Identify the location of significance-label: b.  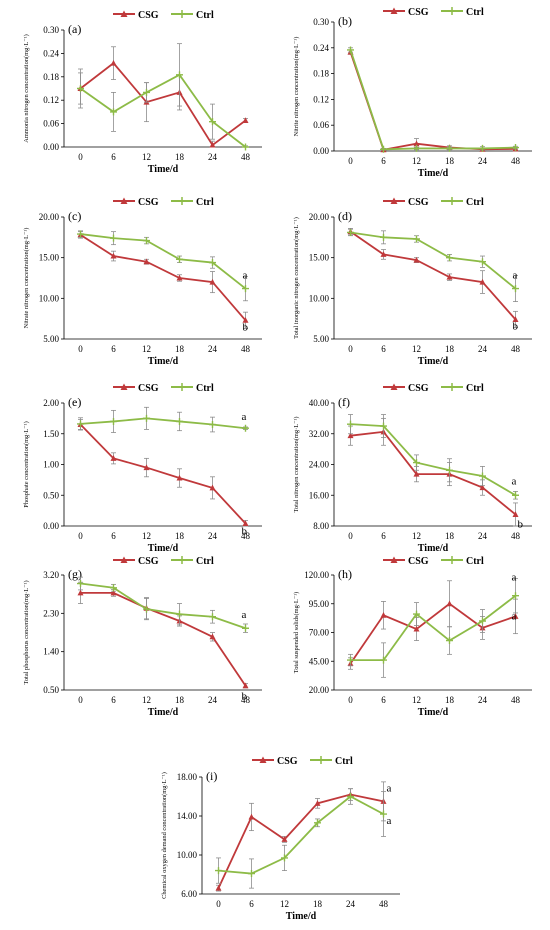
(516, 326).